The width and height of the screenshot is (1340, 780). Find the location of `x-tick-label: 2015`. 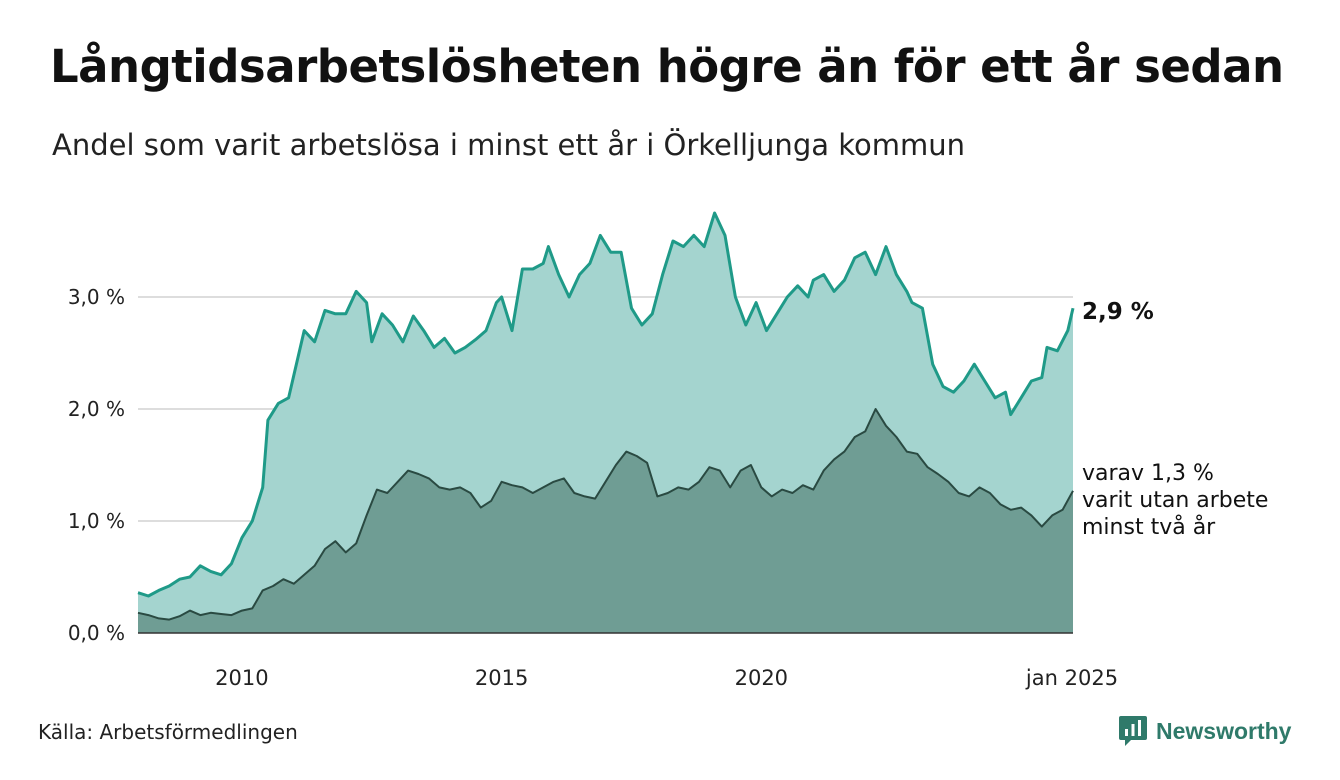

x-tick-label: 2015 is located at coordinates (501, 678).